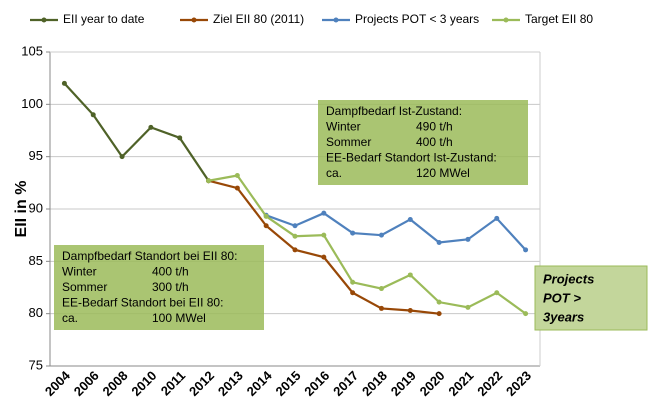 This screenshot has height=418, width=652. Describe the element at coordinates (142, 303) in the screenshot. I see `annotation-text: EE-Bedarf Standort bei EII 80:` at that location.